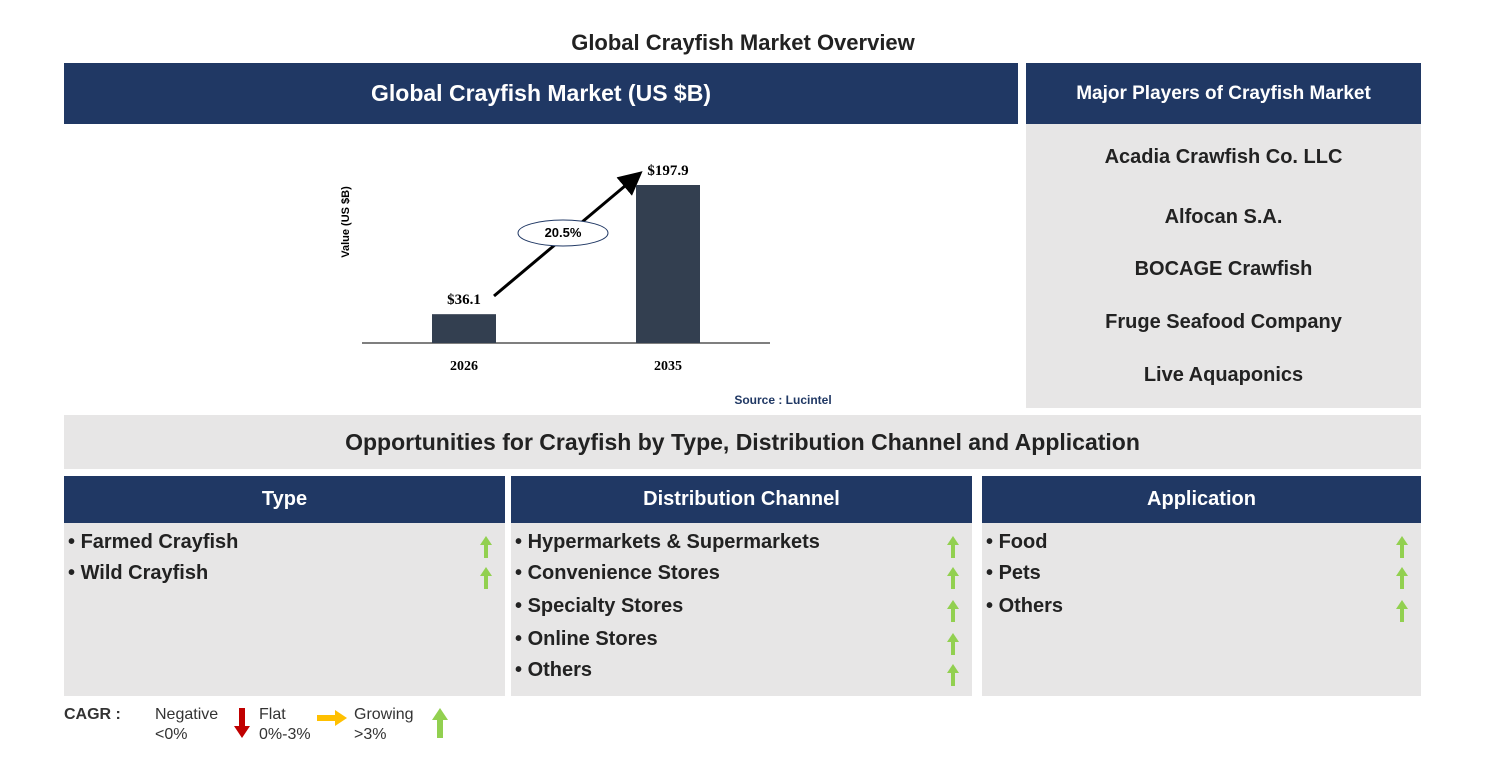  I want to click on column-header: Application, so click(1201, 499).